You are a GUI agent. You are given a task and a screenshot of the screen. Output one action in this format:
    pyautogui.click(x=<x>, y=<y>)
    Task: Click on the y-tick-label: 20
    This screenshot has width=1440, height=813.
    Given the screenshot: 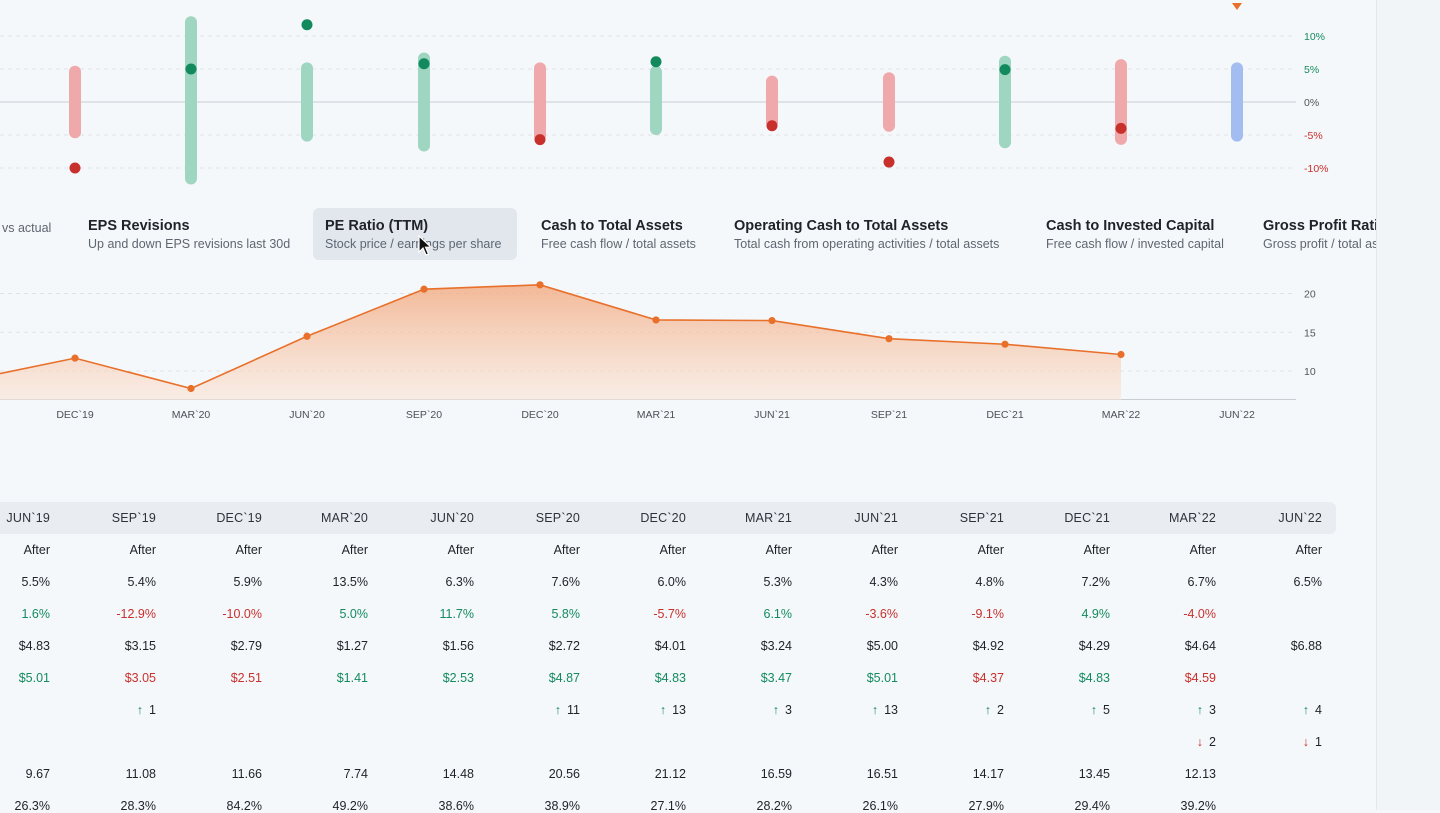 What is the action you would take?
    pyautogui.click(x=1310, y=295)
    